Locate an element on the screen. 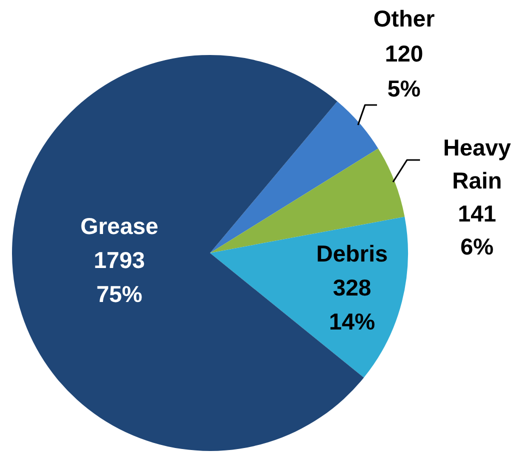 The image size is (513, 453). data-label: 120 5% is located at coordinates (404, 71).